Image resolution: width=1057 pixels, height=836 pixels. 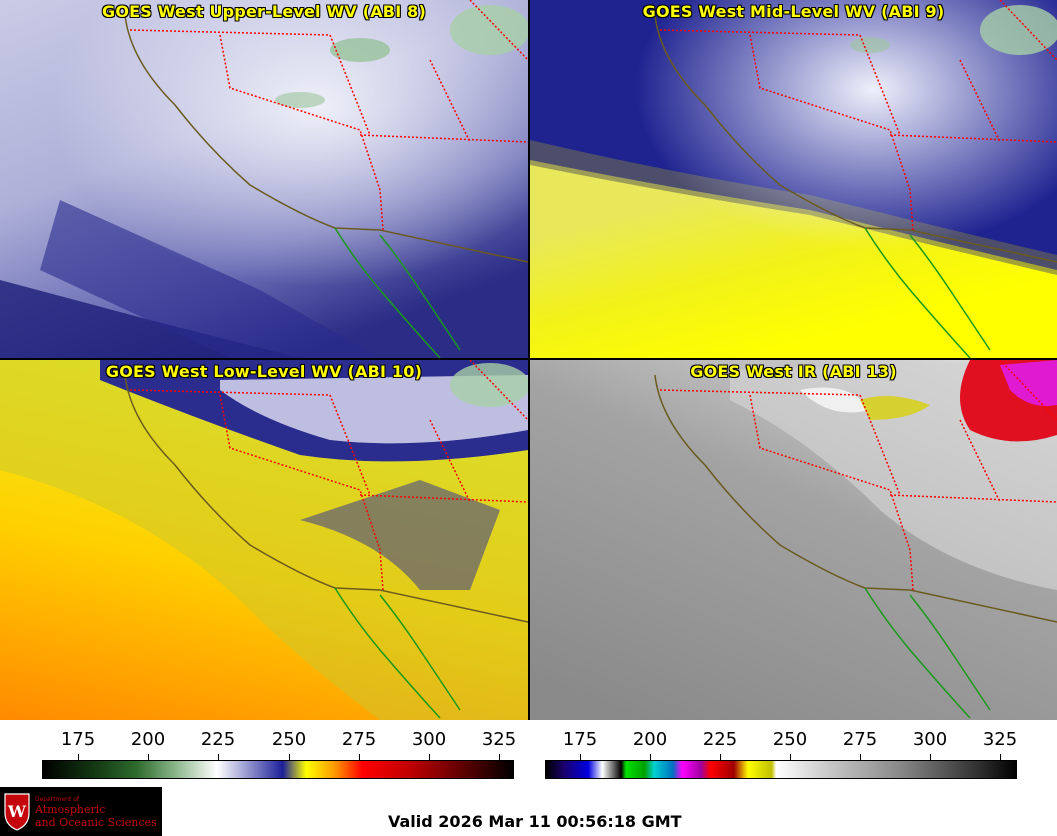 What do you see at coordinates (96, 822) in the screenshot?
I see `logo-line2: and Oceanic Sciences` at bounding box center [96, 822].